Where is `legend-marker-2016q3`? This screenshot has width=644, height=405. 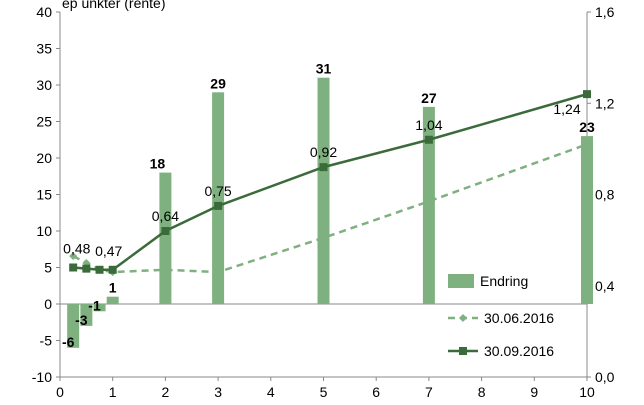 legend-marker-2016q3 is located at coordinates (463, 351).